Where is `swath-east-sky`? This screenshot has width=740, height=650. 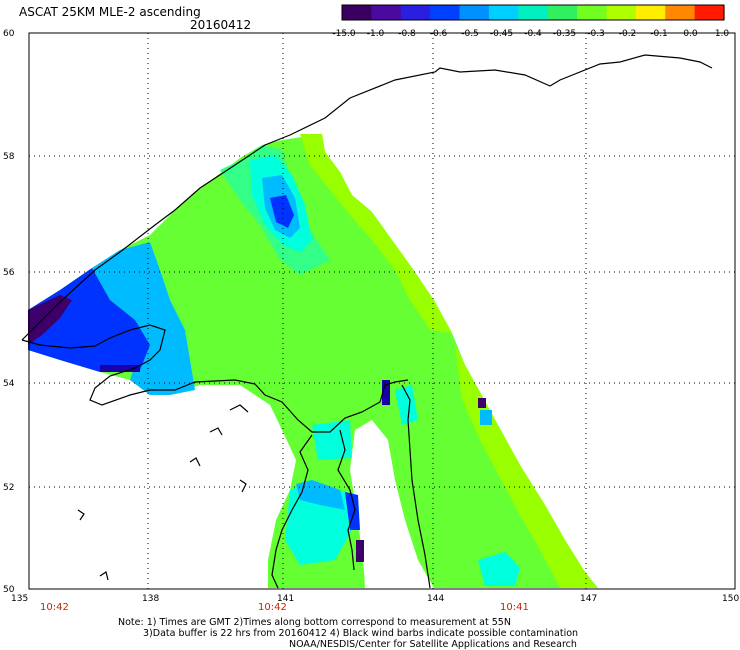 swath-east-sky is located at coordinates (486, 417).